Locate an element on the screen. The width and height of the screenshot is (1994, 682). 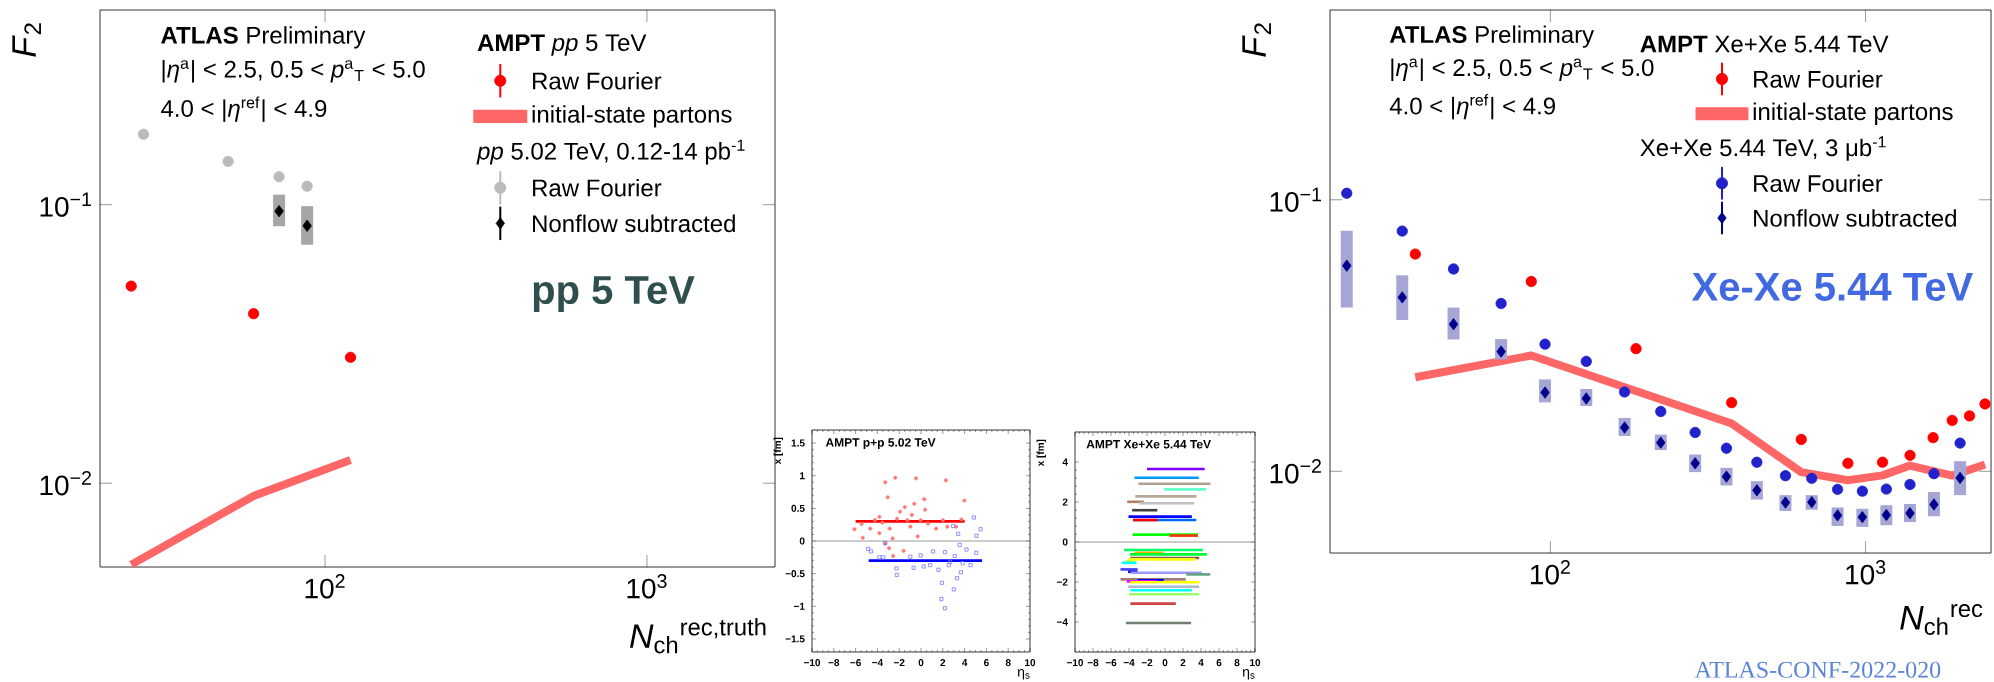
annotation: pp 5.02 TeV, 0.12-14 pb$^{-1}$ is located at coordinates (610, 152).